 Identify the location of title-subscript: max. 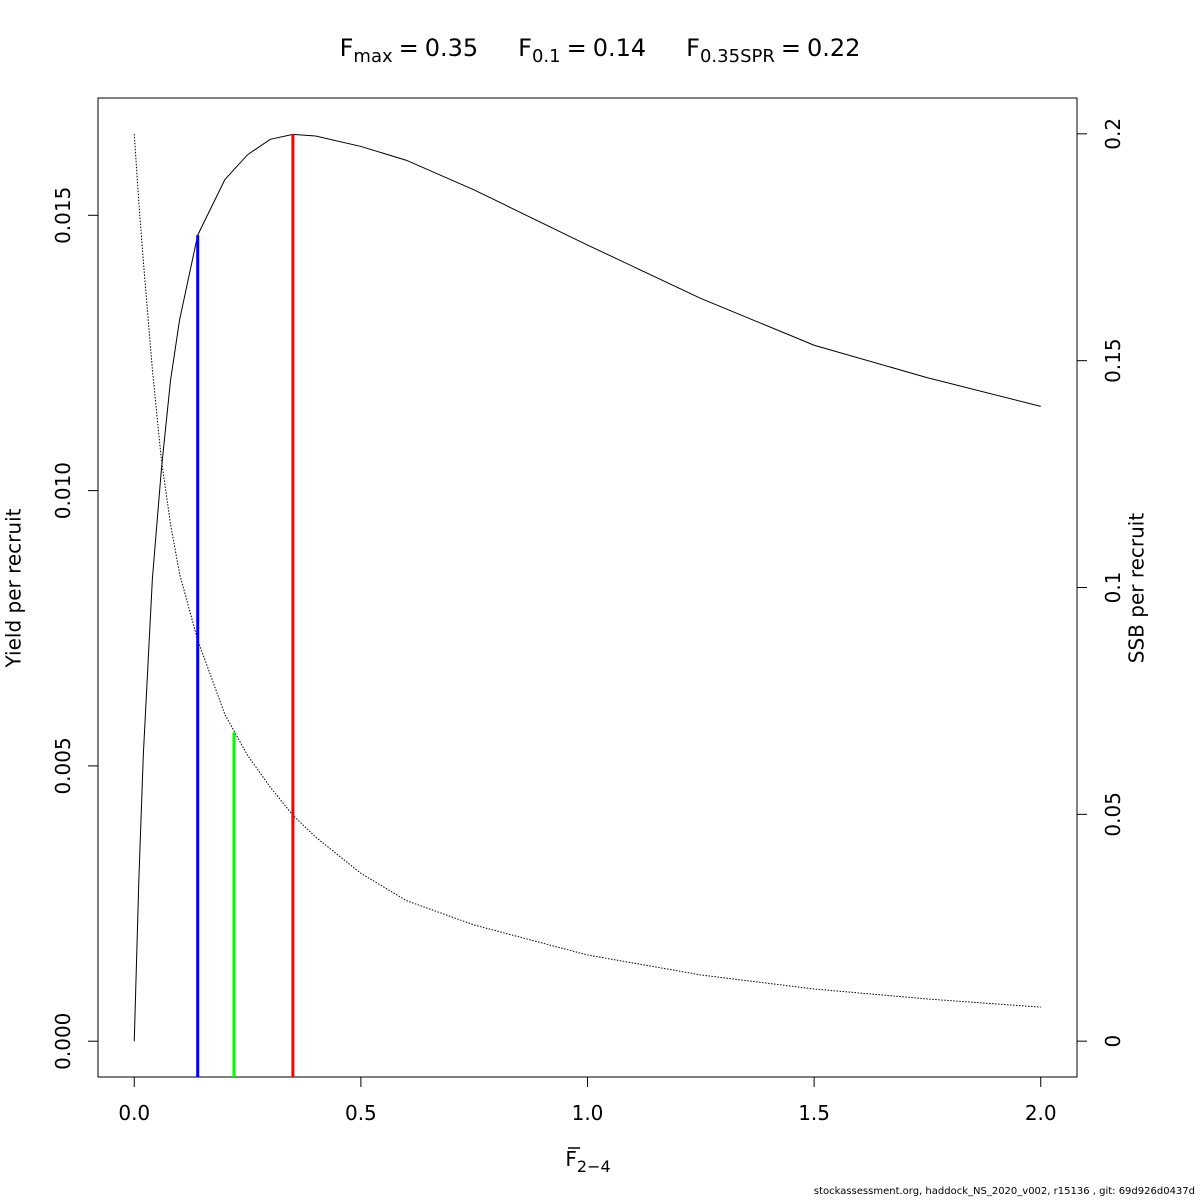
(373, 56).